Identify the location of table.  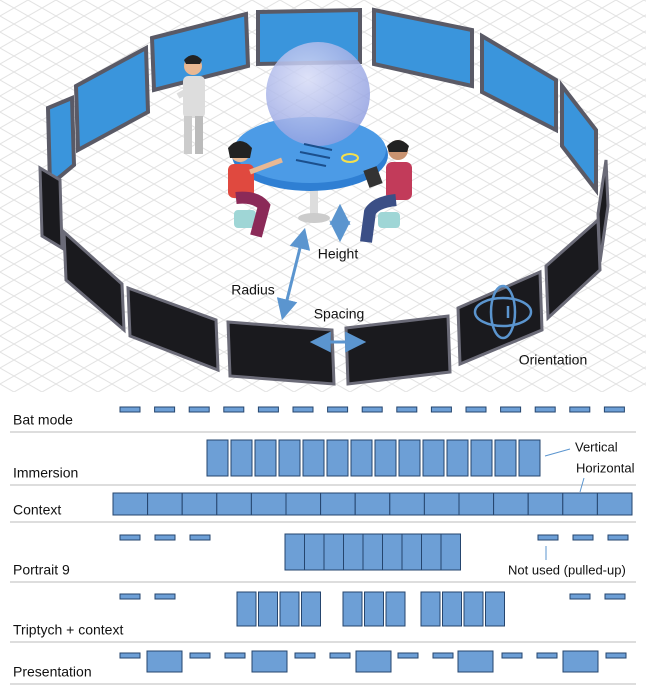
(310, 132).